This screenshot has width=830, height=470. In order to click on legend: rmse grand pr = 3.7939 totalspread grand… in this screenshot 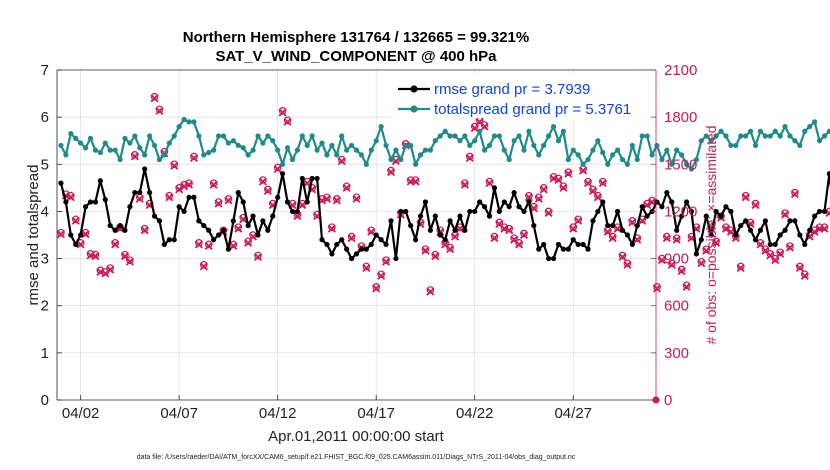, I will do `click(521, 96)`.